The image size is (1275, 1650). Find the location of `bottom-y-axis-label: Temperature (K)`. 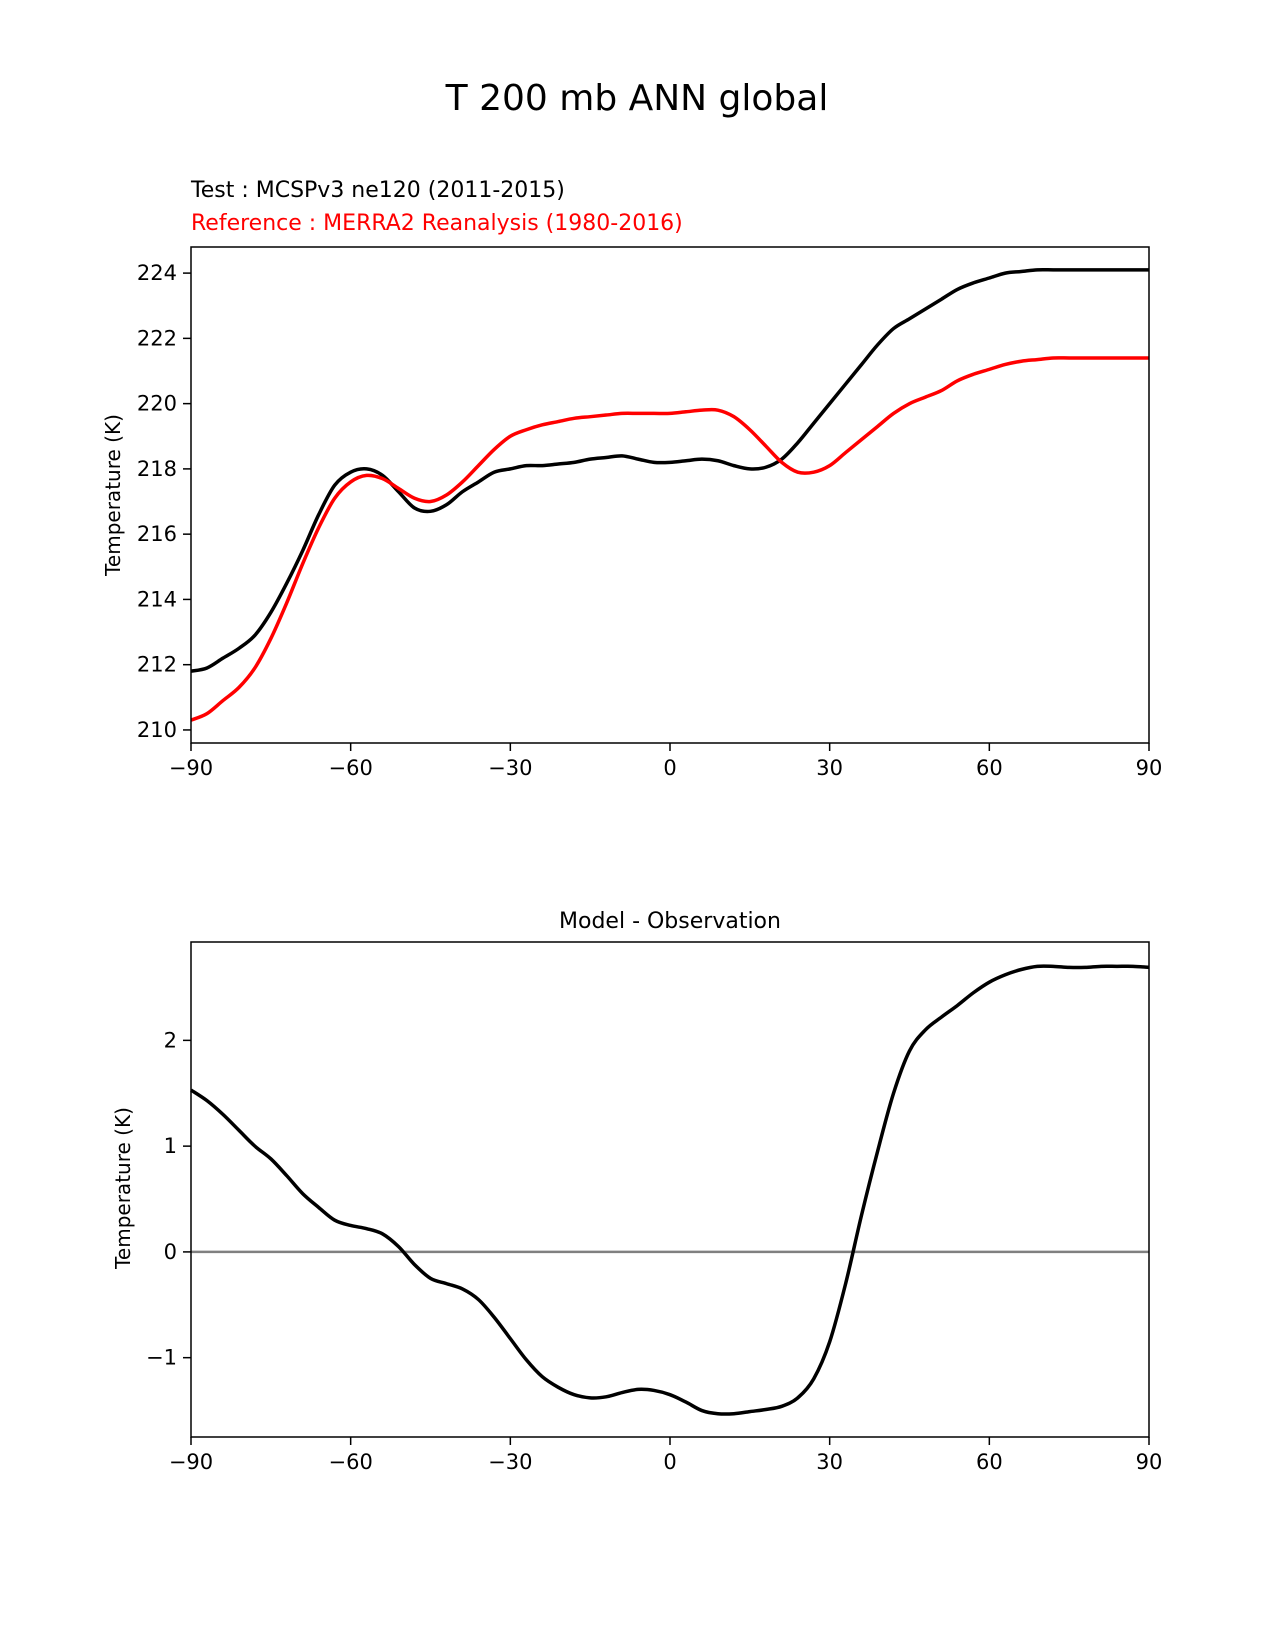

bottom-y-axis-label: Temperature (K) is located at coordinates (123, 1188).